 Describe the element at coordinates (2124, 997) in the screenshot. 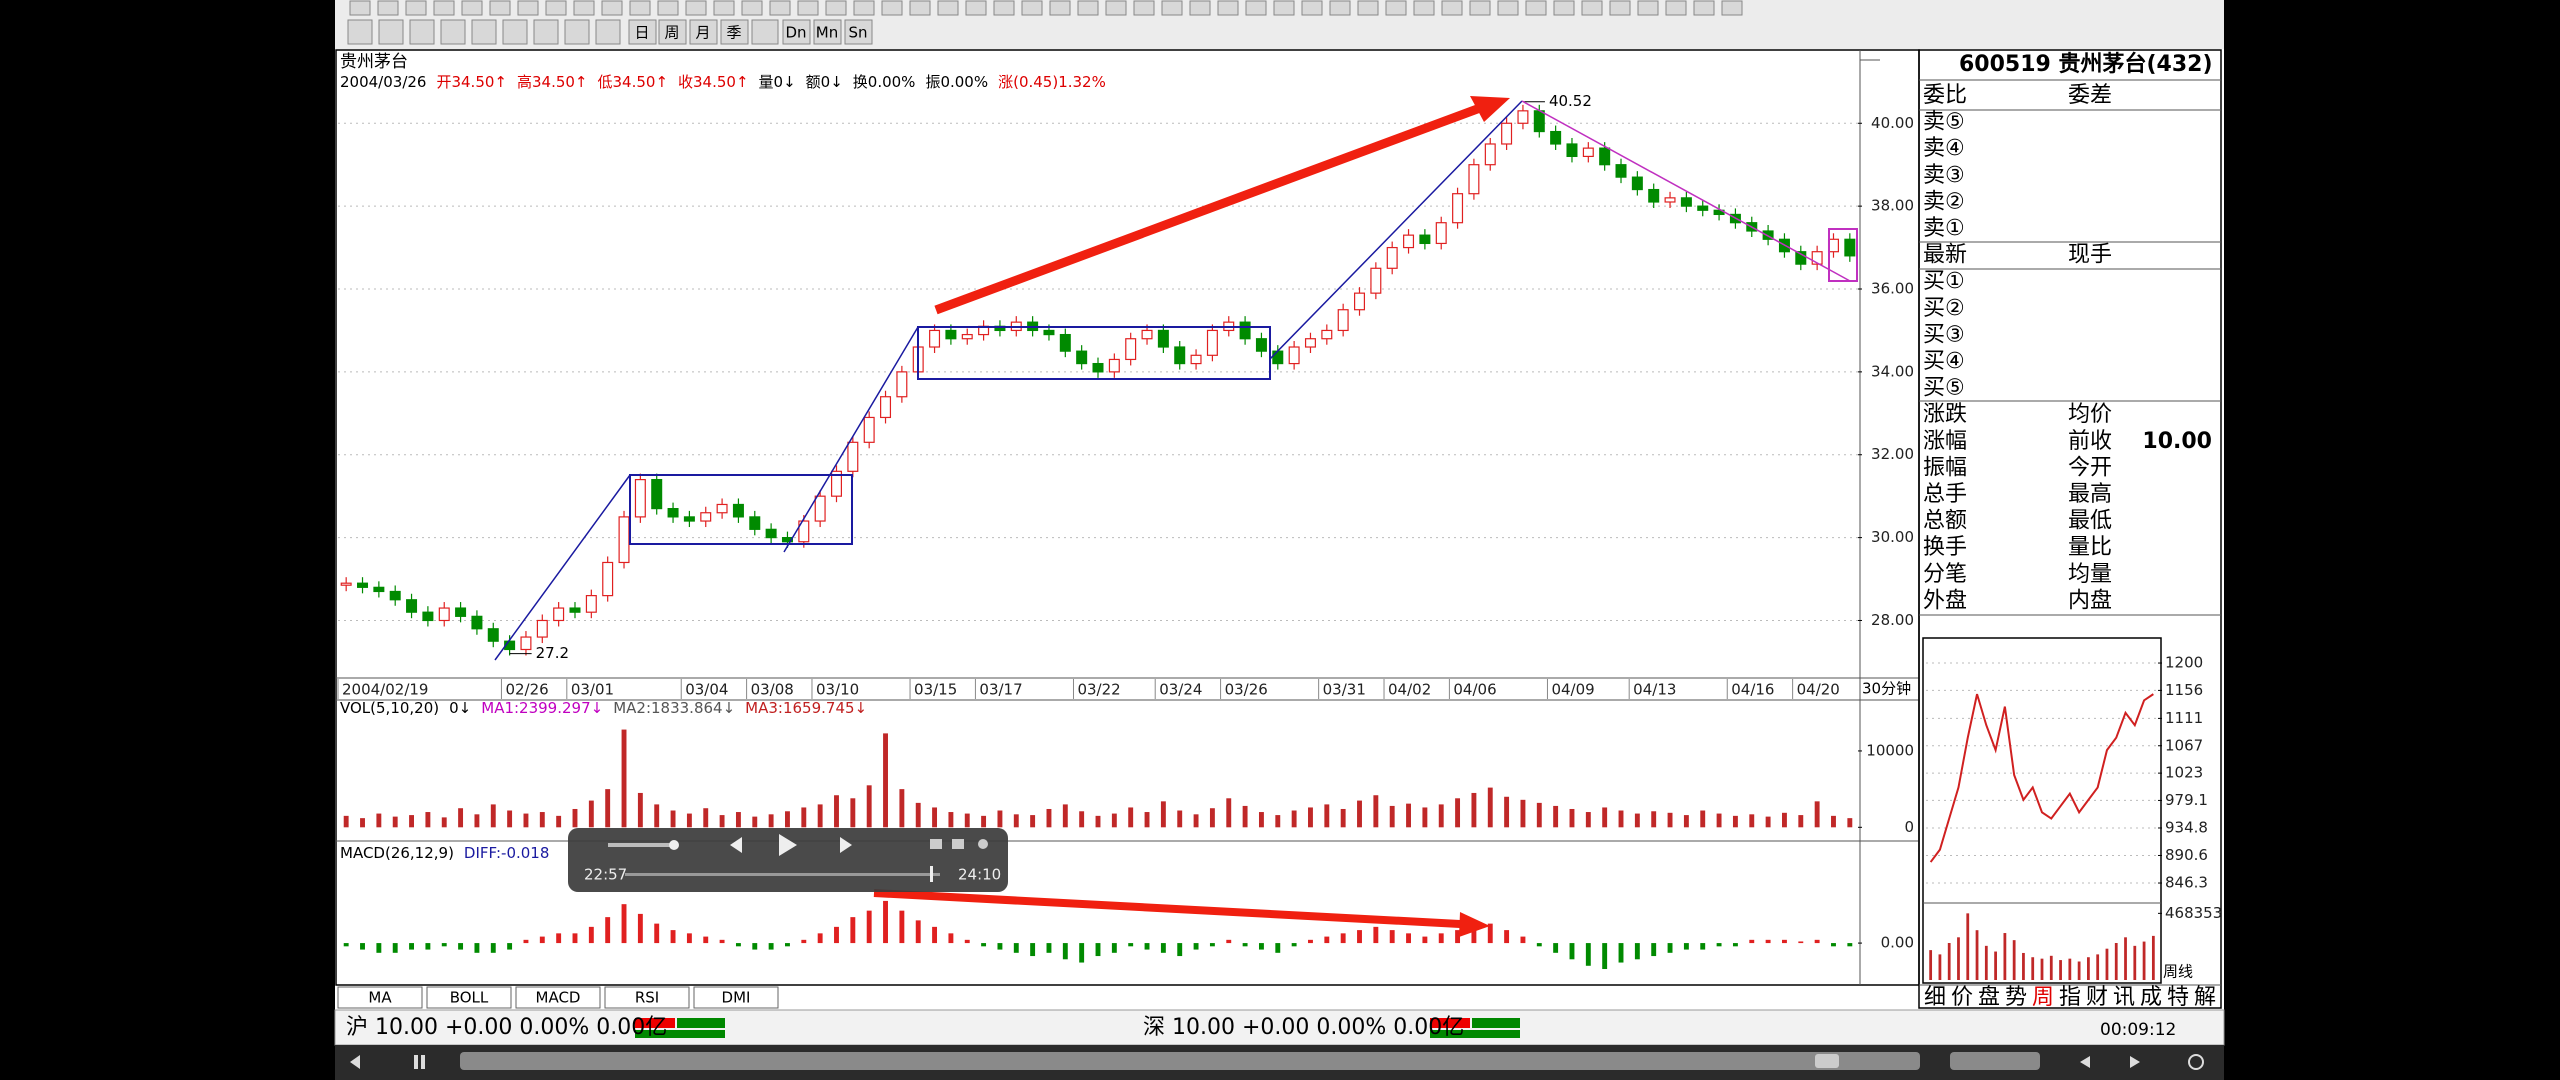

I see `info-tab: 讯` at that location.